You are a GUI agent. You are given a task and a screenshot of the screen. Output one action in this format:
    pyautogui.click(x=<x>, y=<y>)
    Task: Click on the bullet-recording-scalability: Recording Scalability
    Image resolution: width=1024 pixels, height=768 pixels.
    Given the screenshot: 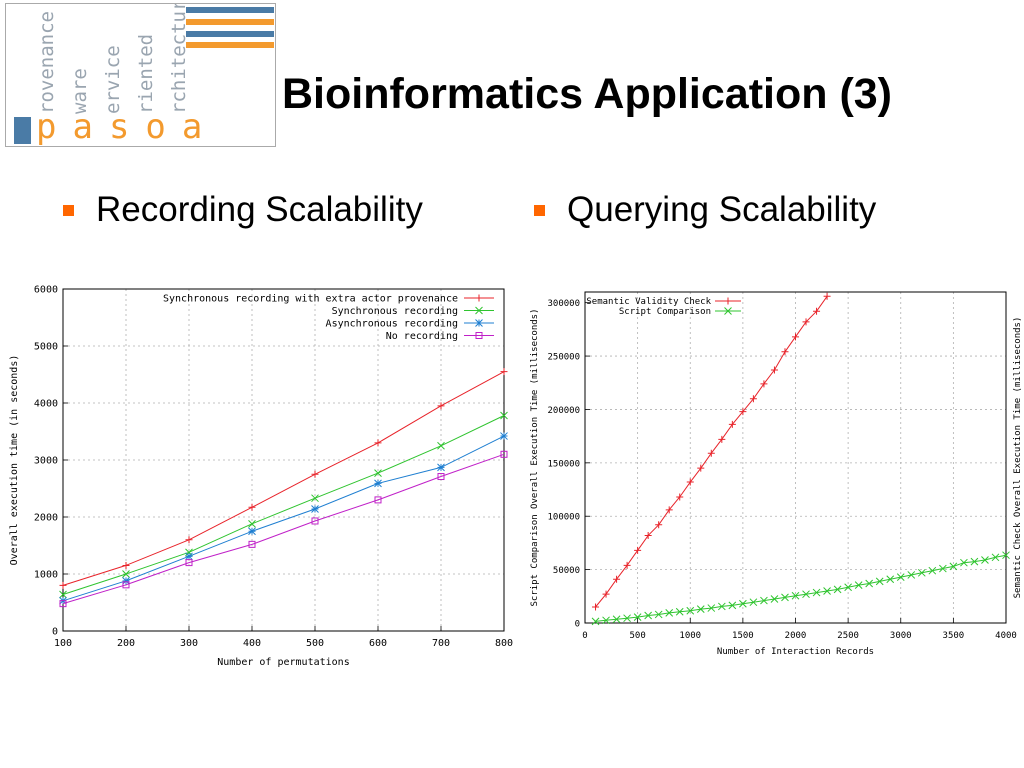 What is the action you would take?
    pyautogui.click(x=243, y=210)
    